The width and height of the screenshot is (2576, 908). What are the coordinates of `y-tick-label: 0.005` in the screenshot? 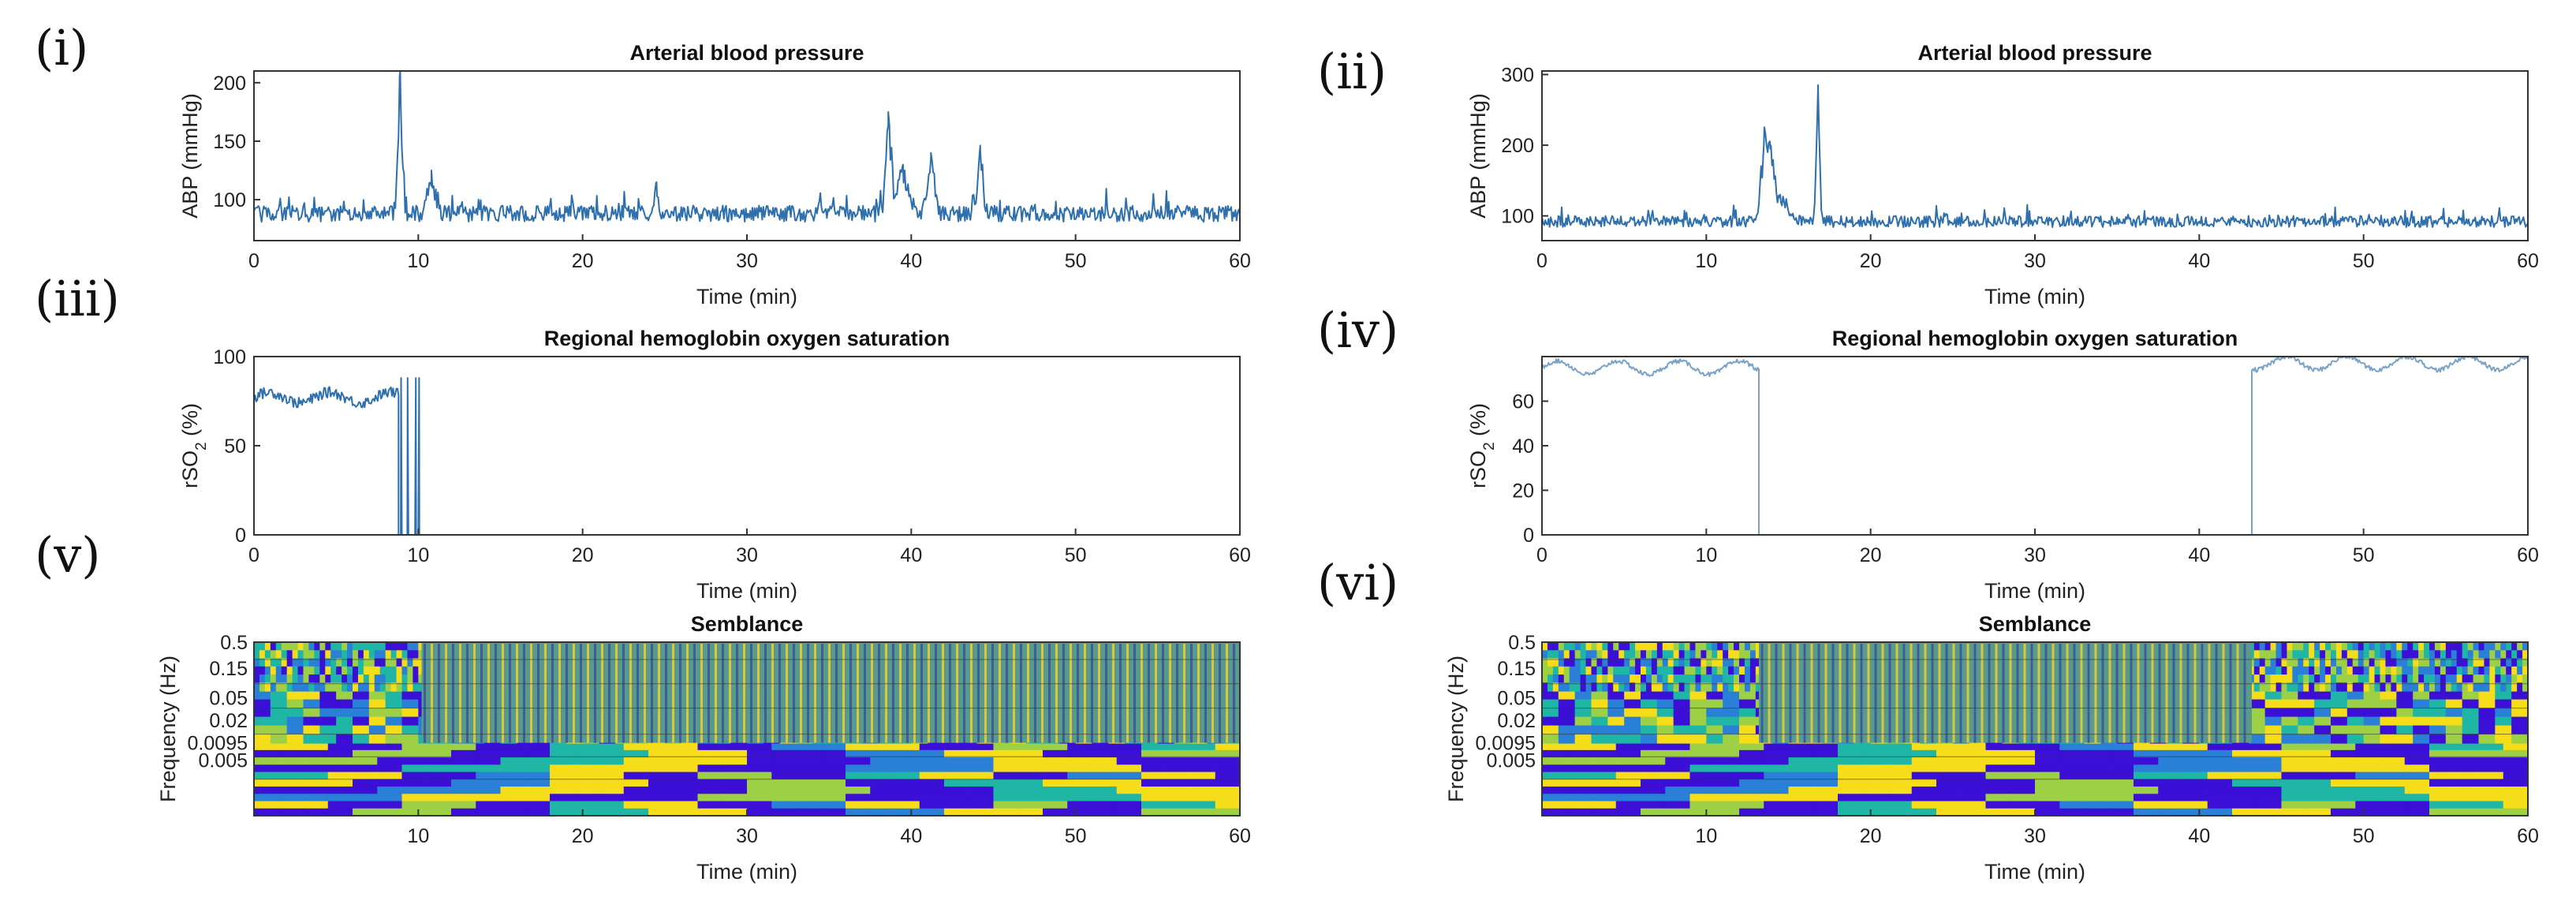 It's located at (223, 761).